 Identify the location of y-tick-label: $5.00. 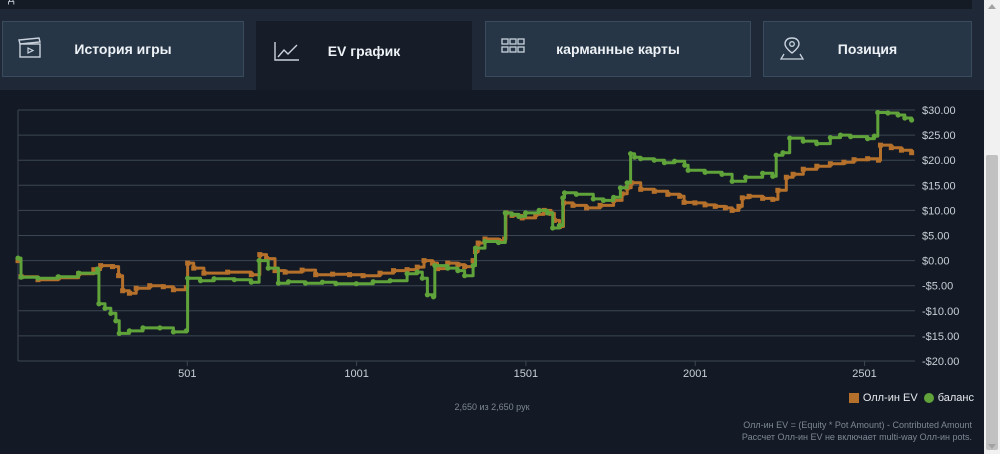
(936, 237).